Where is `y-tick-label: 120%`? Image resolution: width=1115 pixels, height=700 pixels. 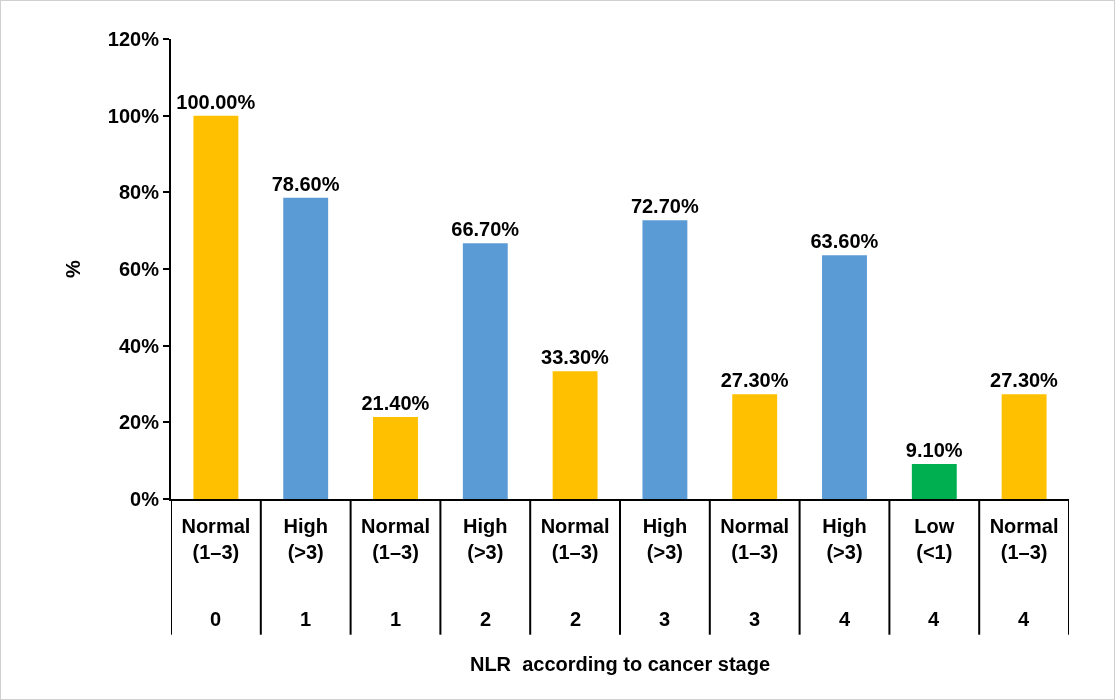
y-tick-label: 120% is located at coordinates (133, 39).